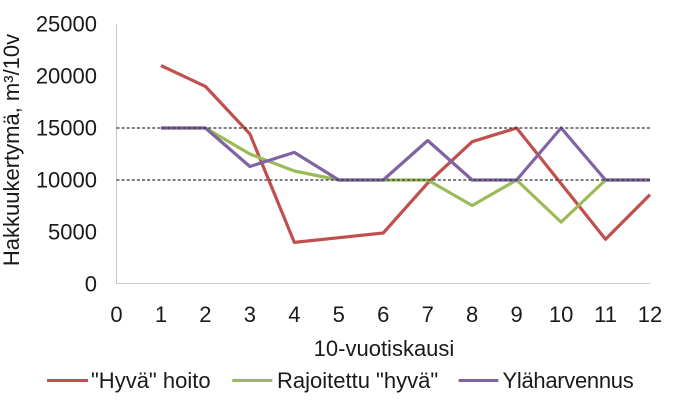 The image size is (688, 400). What do you see at coordinates (151, 380) in the screenshot?
I see `svg-text: "Hyvä" hoito` at bounding box center [151, 380].